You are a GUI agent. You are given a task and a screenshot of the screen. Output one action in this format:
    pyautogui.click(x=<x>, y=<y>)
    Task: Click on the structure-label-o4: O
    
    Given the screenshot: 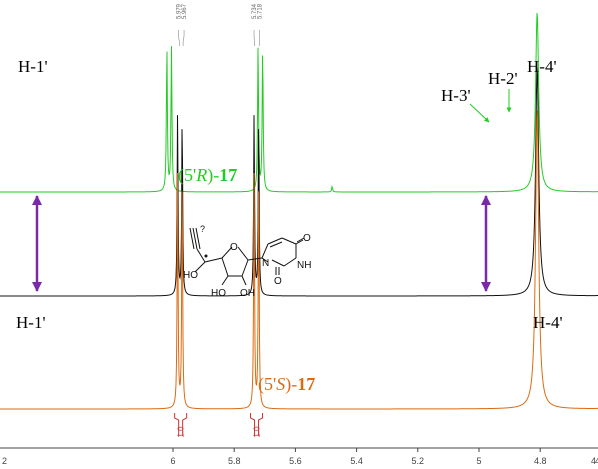 What is the action you would take?
    pyautogui.click(x=307, y=238)
    